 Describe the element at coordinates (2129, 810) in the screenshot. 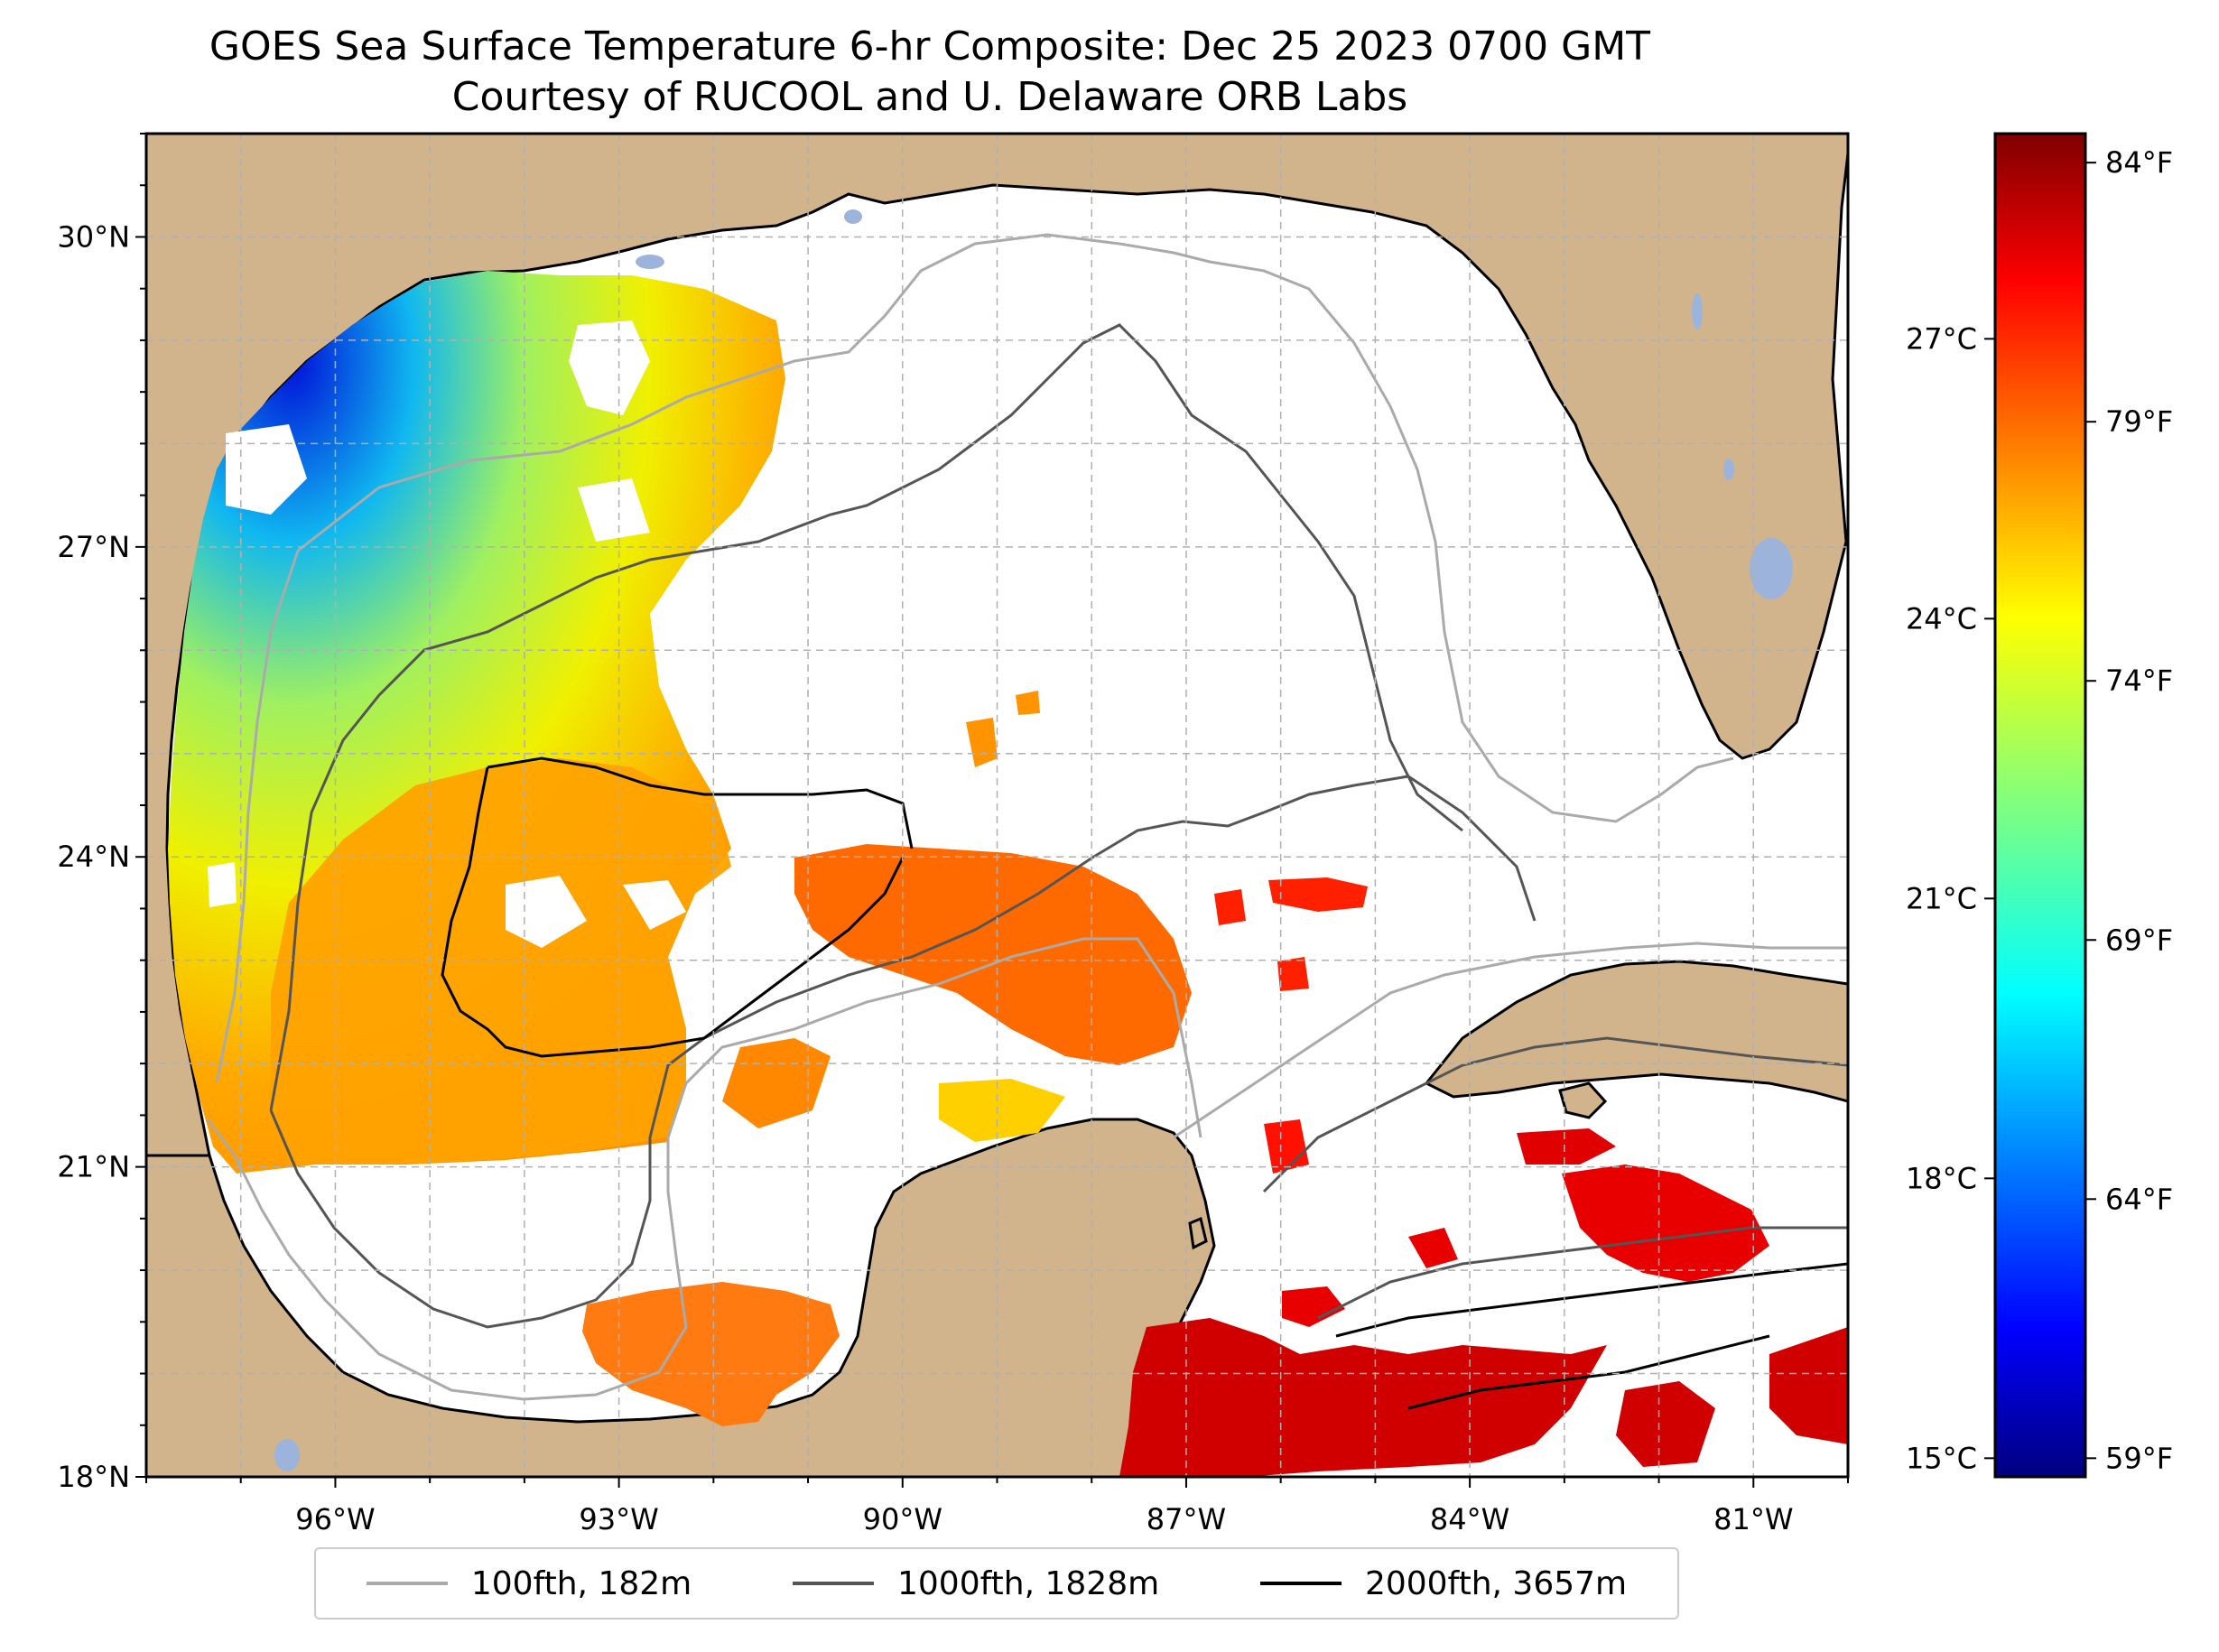

I see `colorbar-fahrenheit-axis: 84°F 79°F 74°F 69°F 64°F 59°F` at that location.